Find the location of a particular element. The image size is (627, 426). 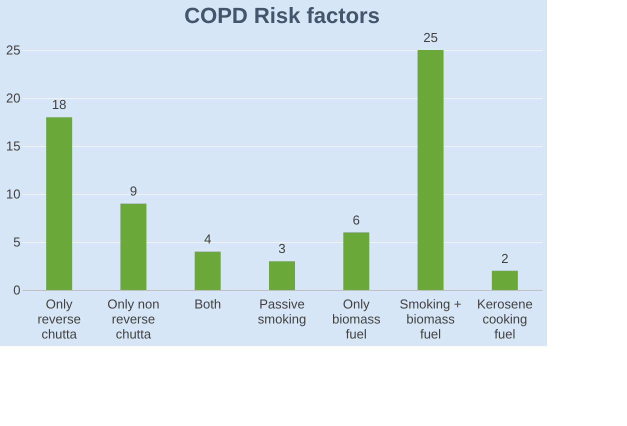

y-tick-label: 20 is located at coordinates (13, 98).